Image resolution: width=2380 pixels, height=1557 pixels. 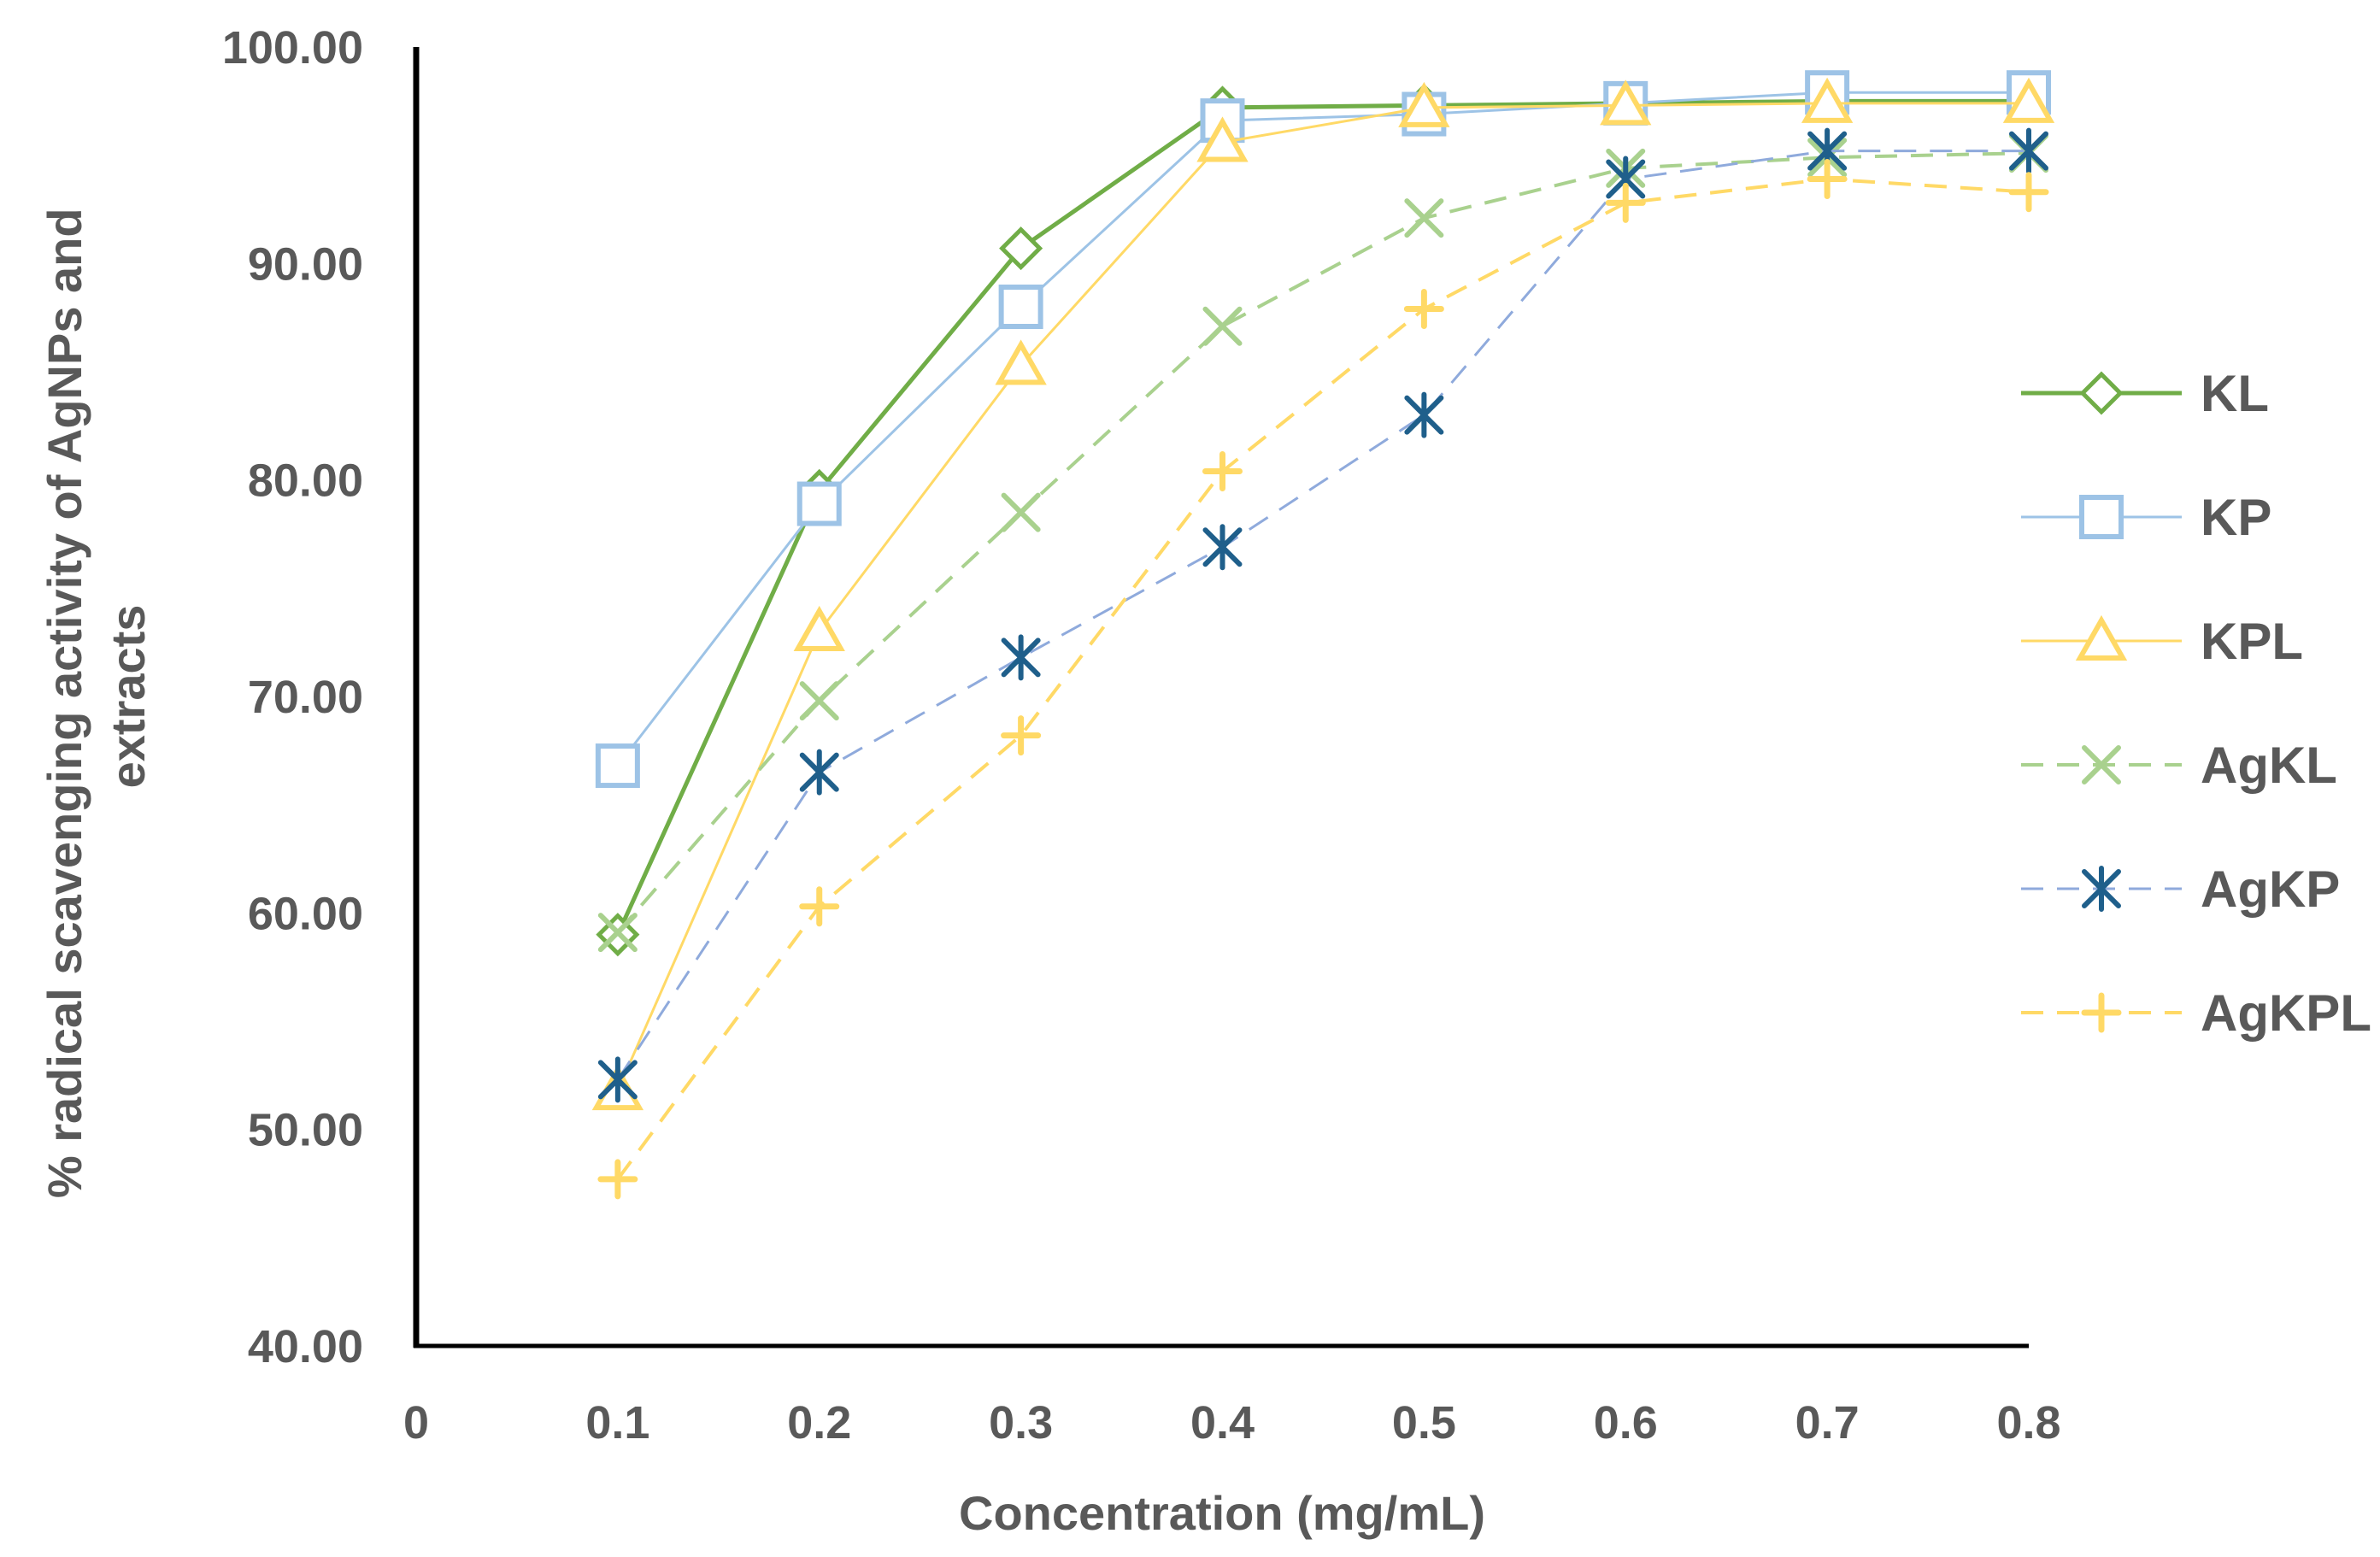 What do you see at coordinates (2271, 890) in the screenshot?
I see `legend-label: AgKP` at bounding box center [2271, 890].